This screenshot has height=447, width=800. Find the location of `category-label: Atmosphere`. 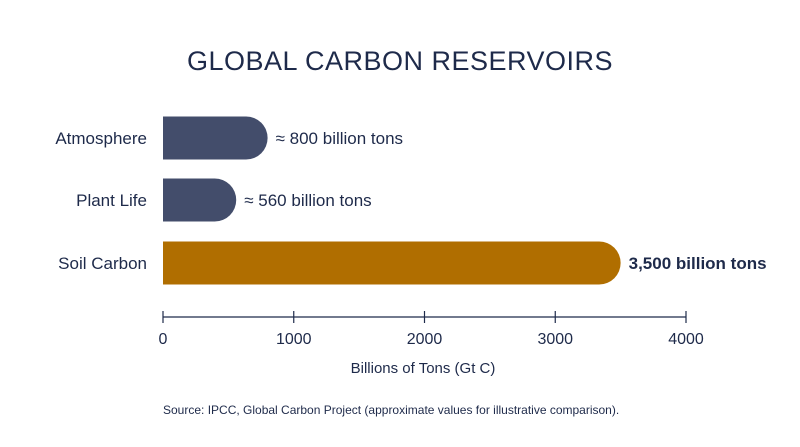

category-label: Atmosphere is located at coordinates (101, 138).